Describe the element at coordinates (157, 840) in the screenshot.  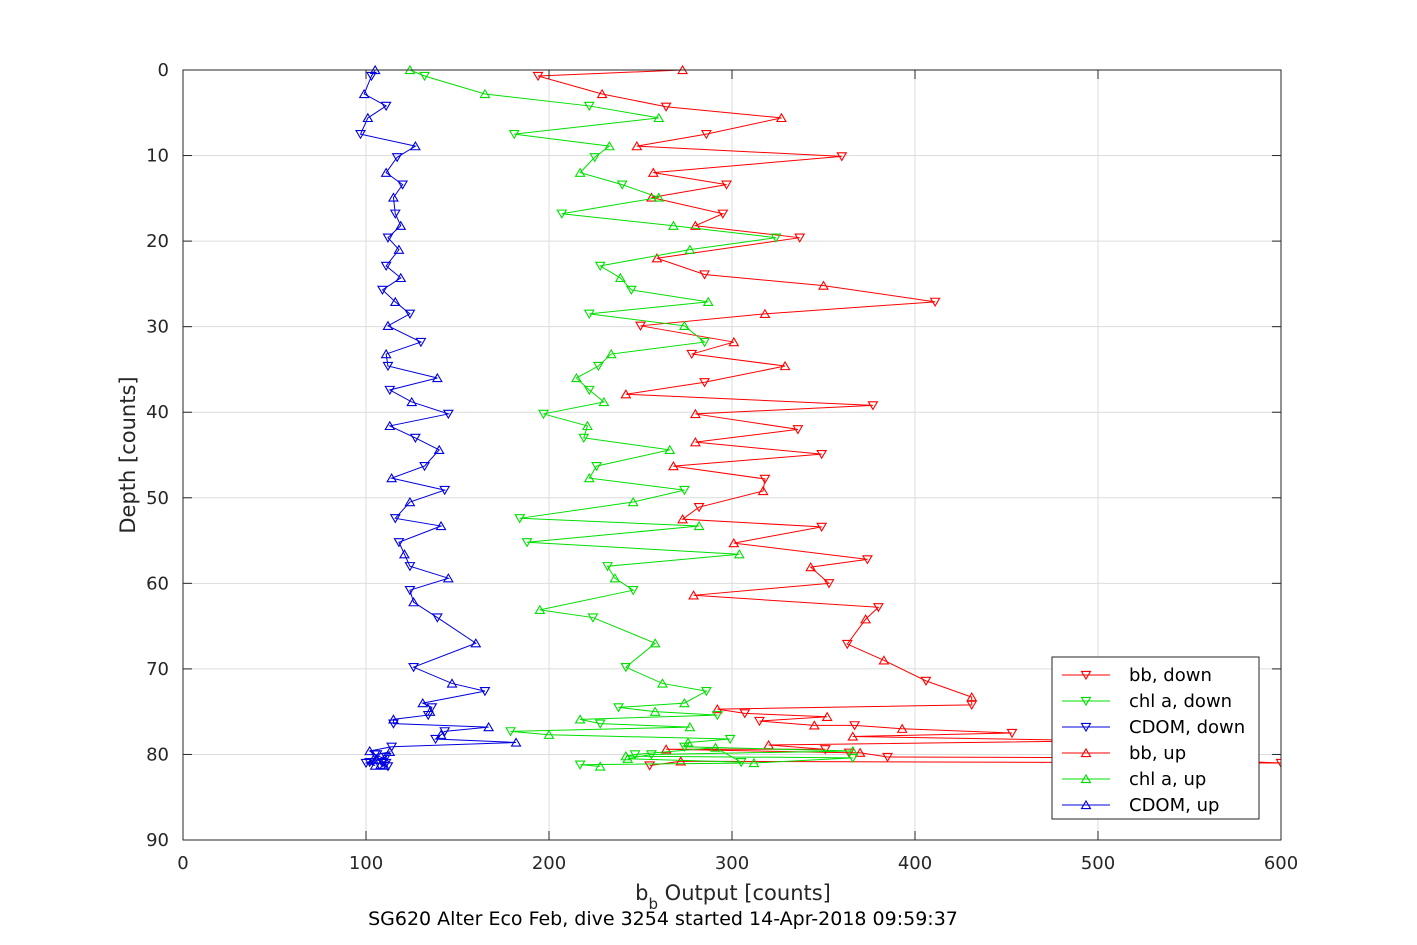
I see `y-tick-label: 90` at that location.